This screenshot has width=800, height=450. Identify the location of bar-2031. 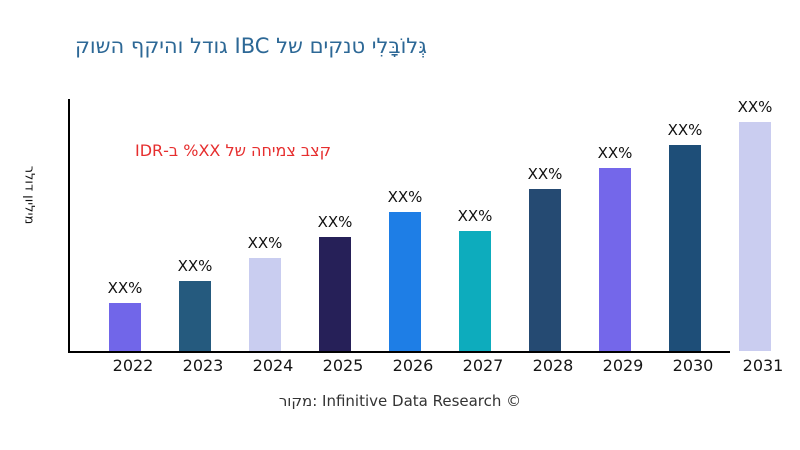
(755, 236).